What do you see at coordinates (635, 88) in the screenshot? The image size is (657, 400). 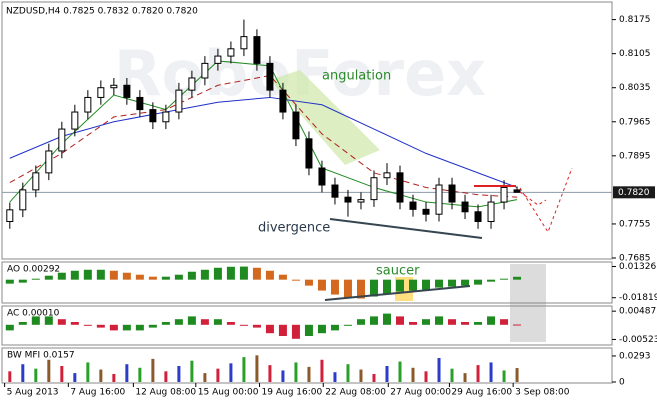 I see `y-tick-label: 0.8035` at bounding box center [635, 88].